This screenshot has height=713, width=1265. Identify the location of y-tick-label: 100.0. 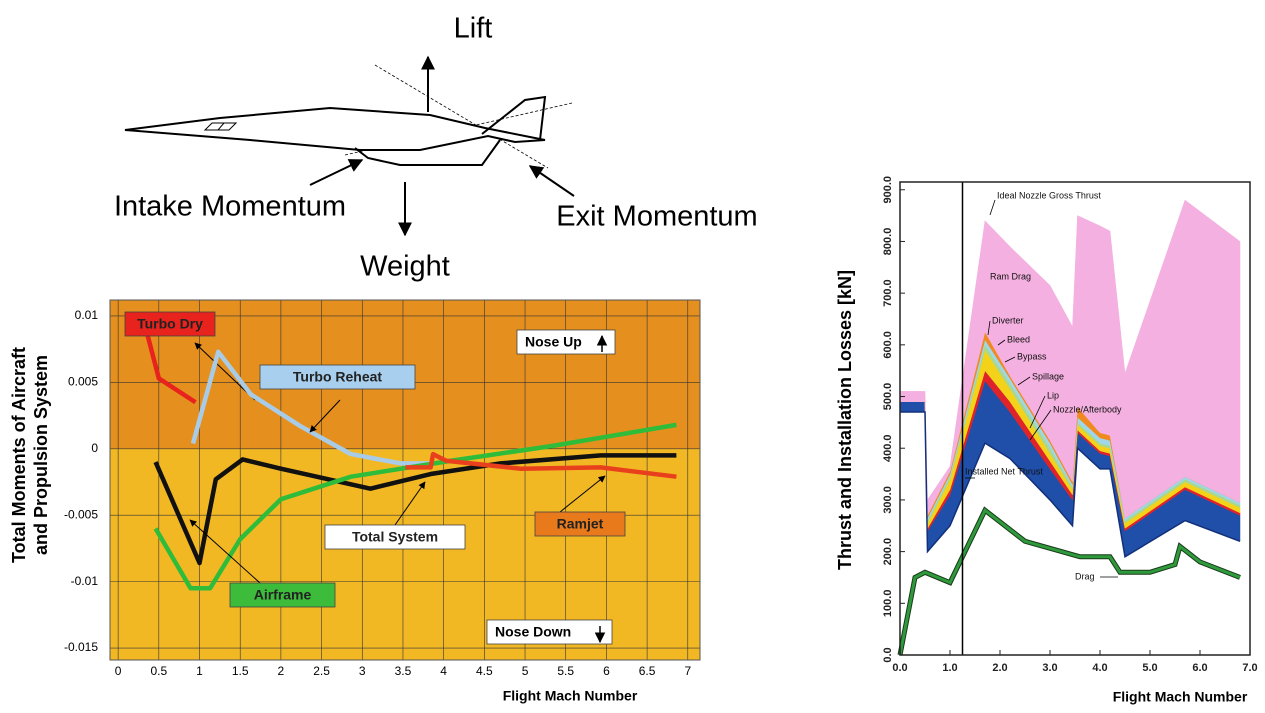
(888, 604).